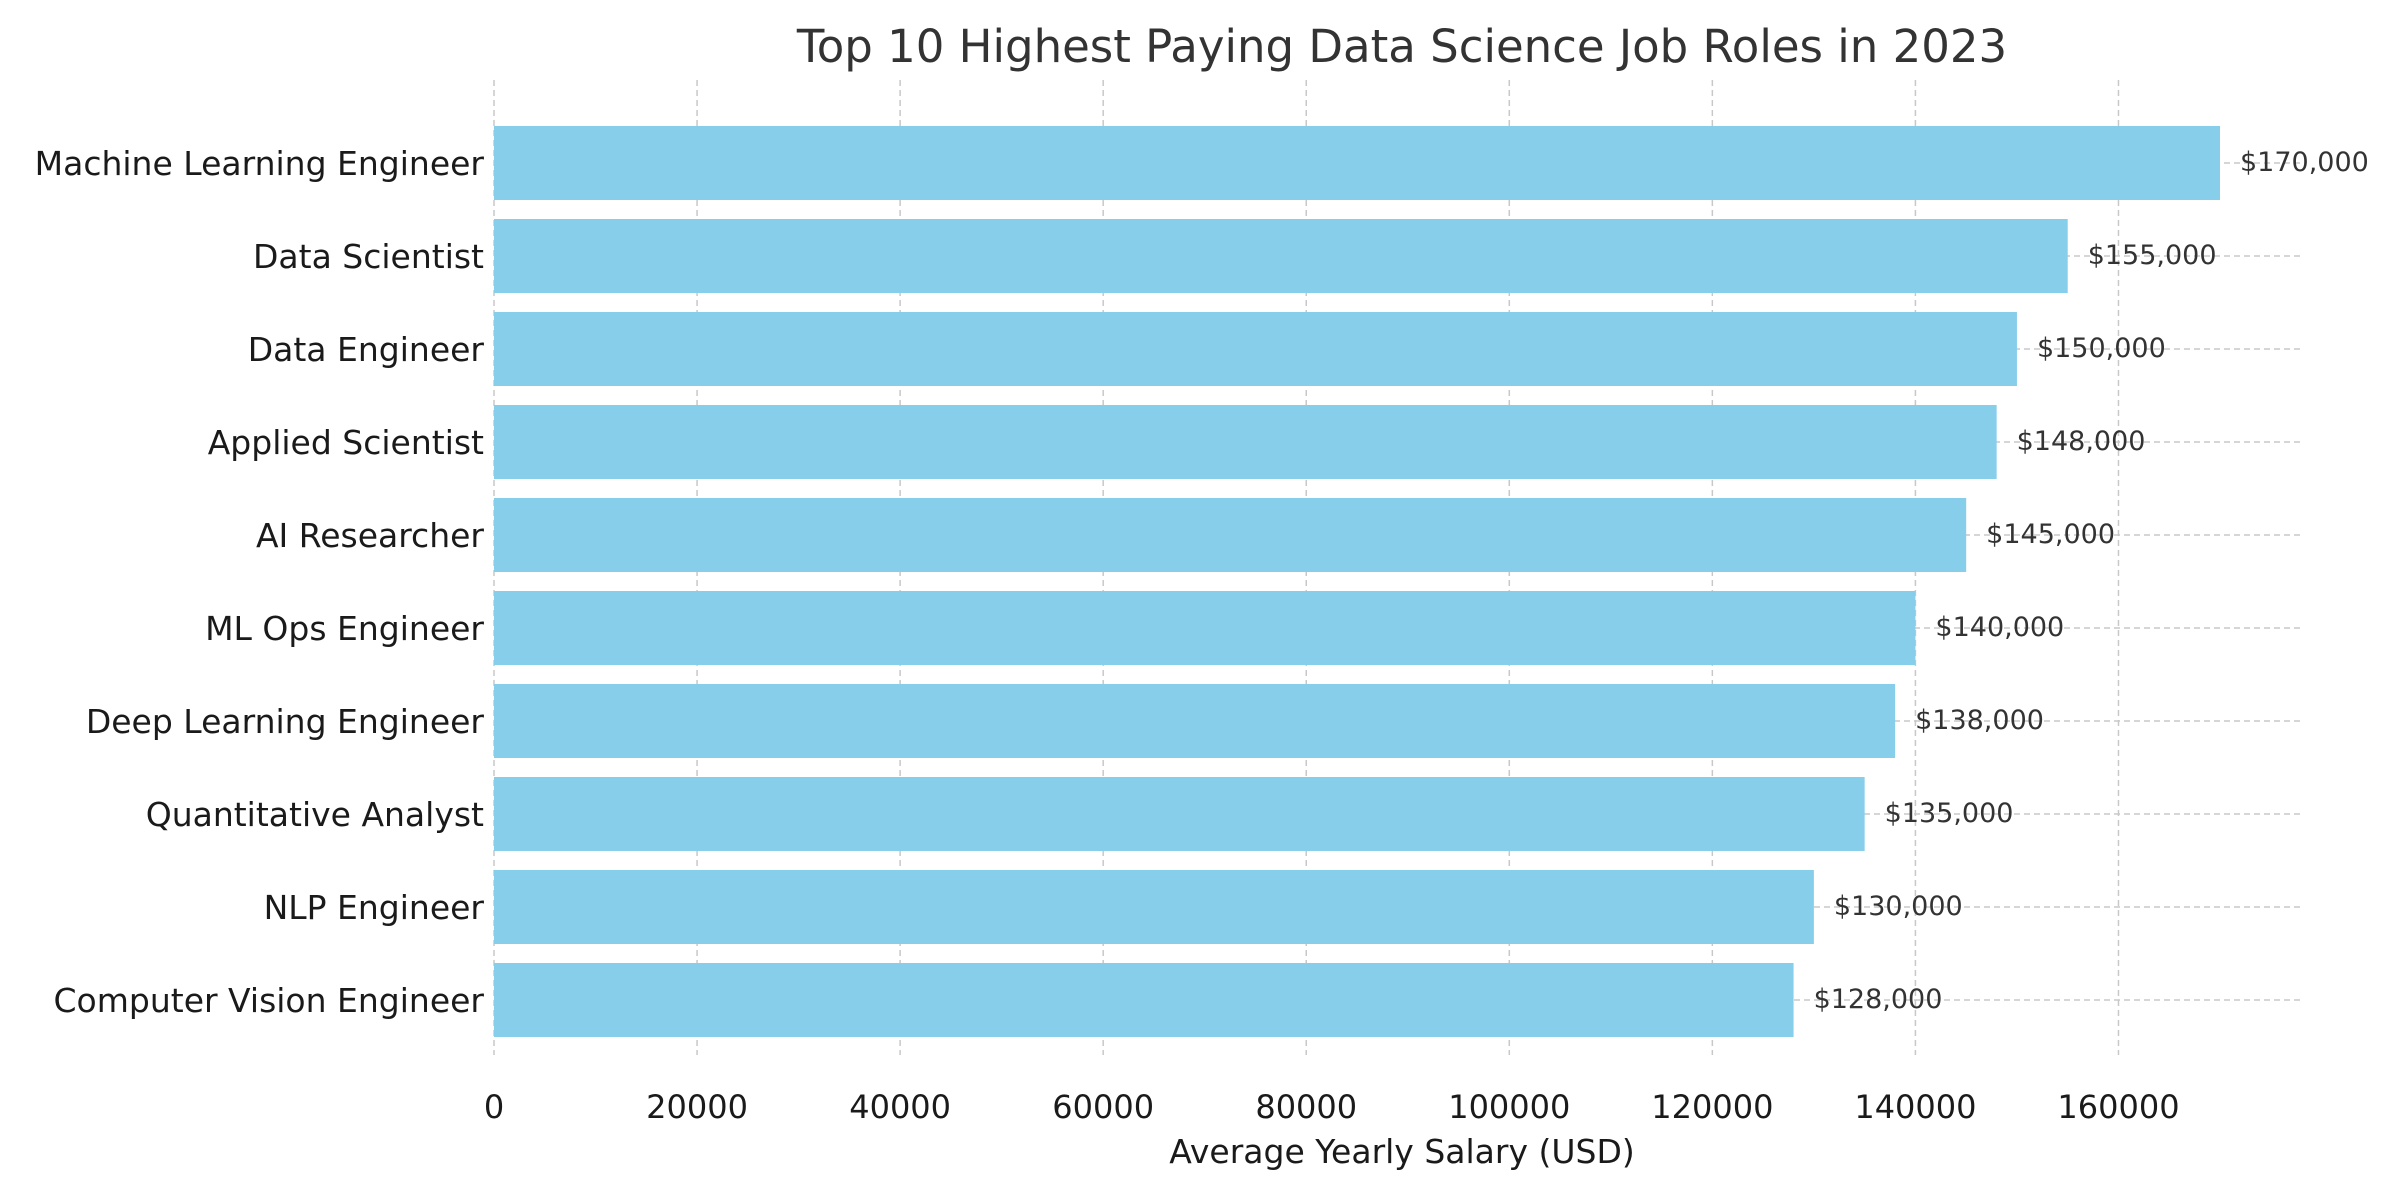  I want to click on category-label: Computer Vision Engineer, so click(269, 1000).